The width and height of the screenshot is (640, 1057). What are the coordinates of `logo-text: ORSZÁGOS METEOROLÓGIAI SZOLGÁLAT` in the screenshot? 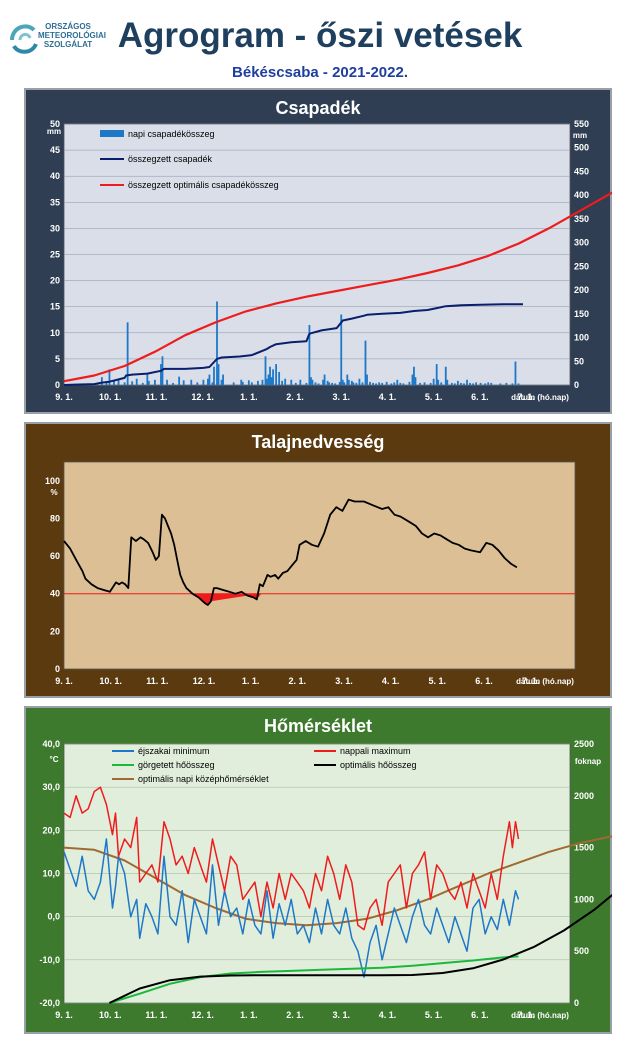 It's located at (72, 35).